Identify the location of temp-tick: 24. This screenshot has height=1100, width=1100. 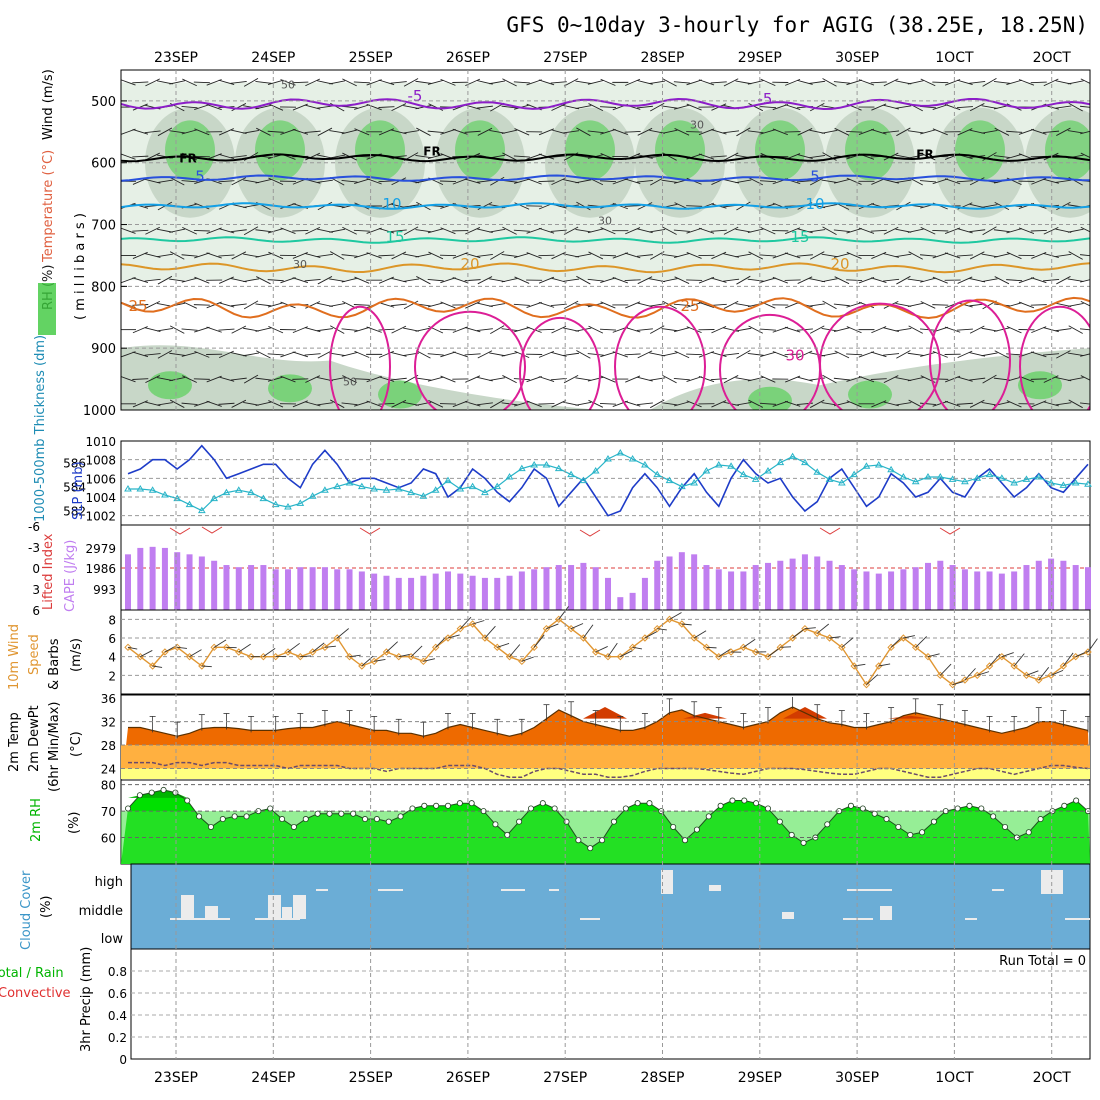
(108, 769).